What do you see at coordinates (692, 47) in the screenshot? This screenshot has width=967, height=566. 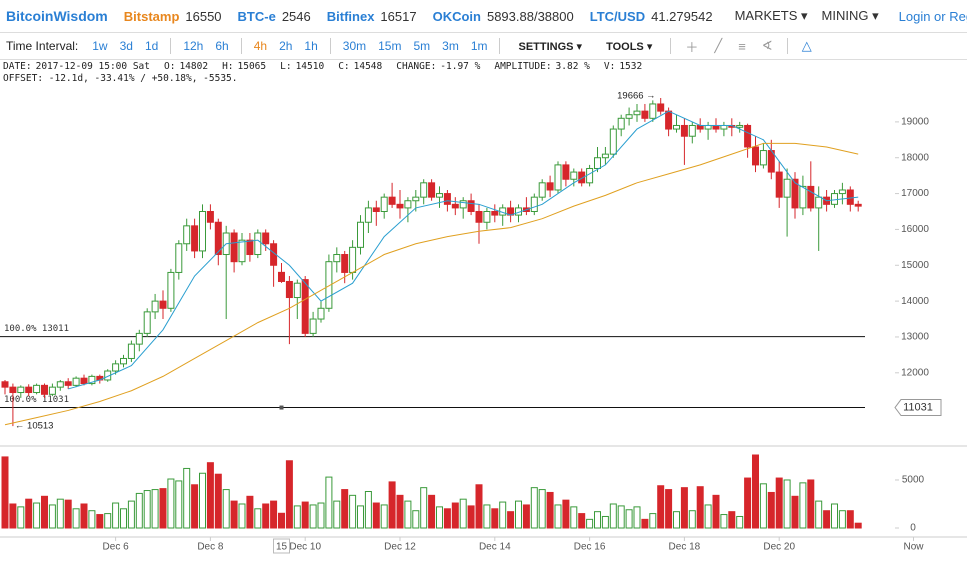 I see `tool-icon: ＋` at bounding box center [692, 47].